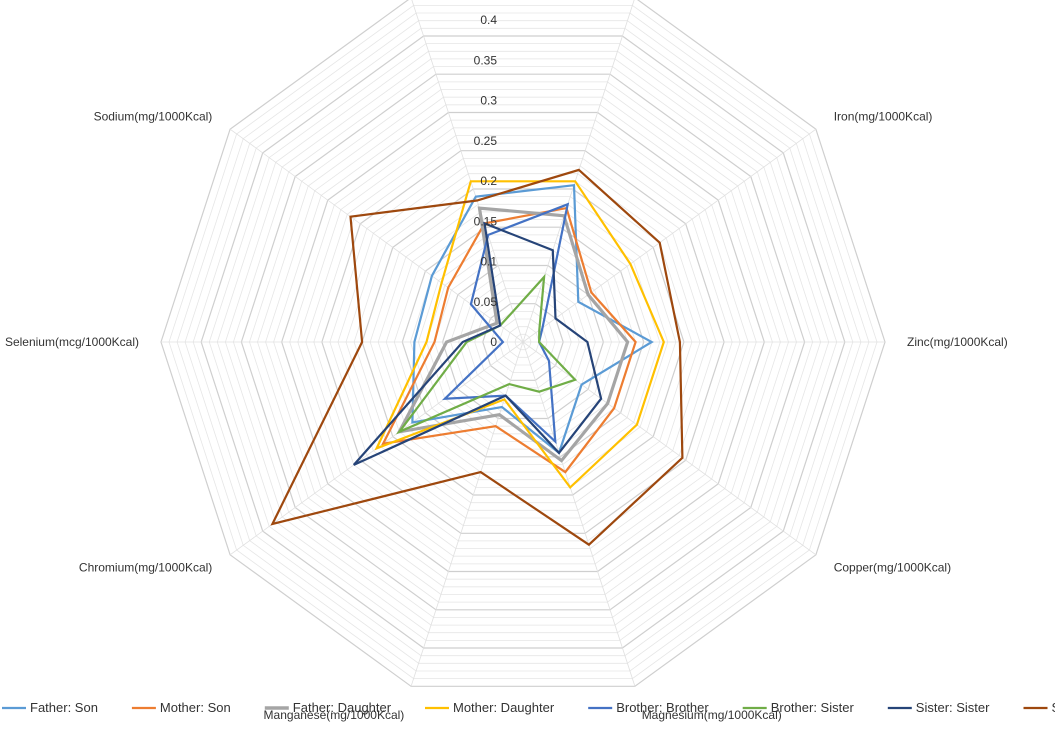 Image resolution: width=1055 pixels, height=731 pixels. What do you see at coordinates (712, 715) in the screenshot?
I see `axis-label: Magnesium(mg/1000Kcal)` at bounding box center [712, 715].